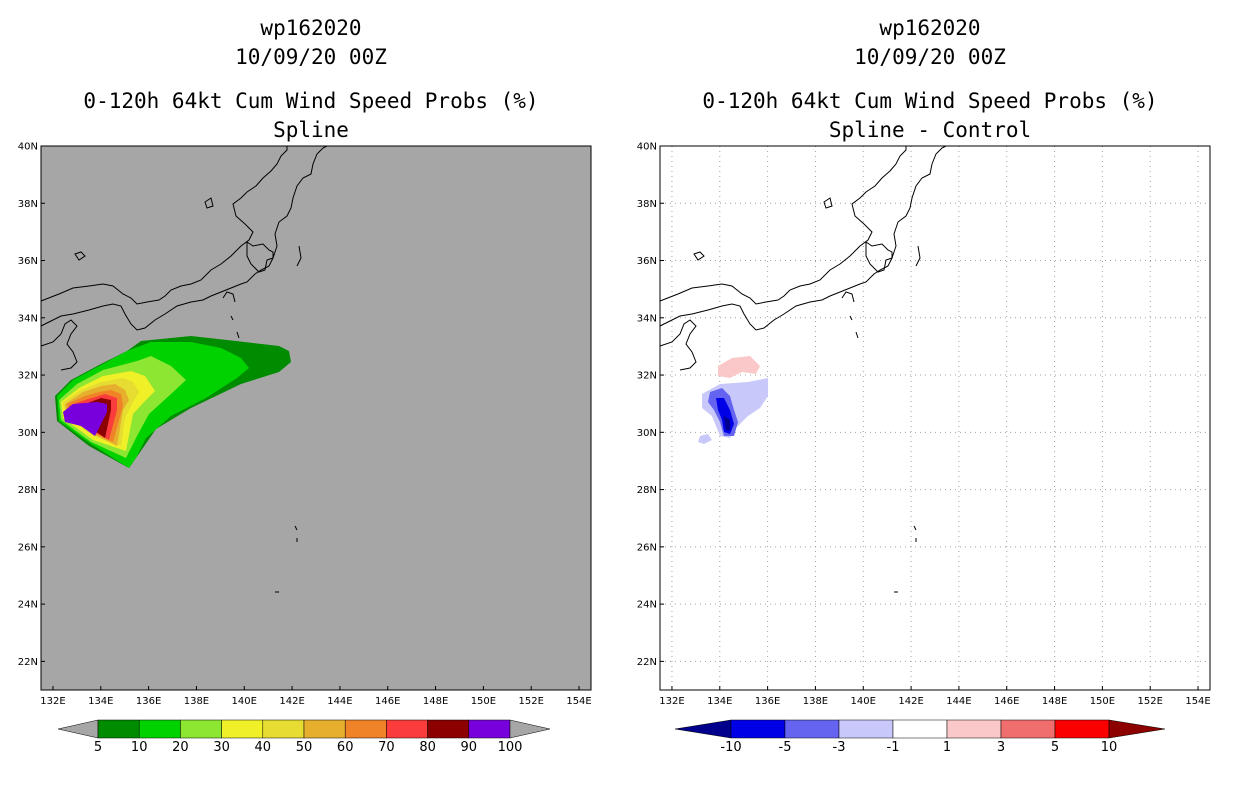 The height and width of the screenshot is (800, 1236). I want to click on left-coastlines, so click(184, 369).